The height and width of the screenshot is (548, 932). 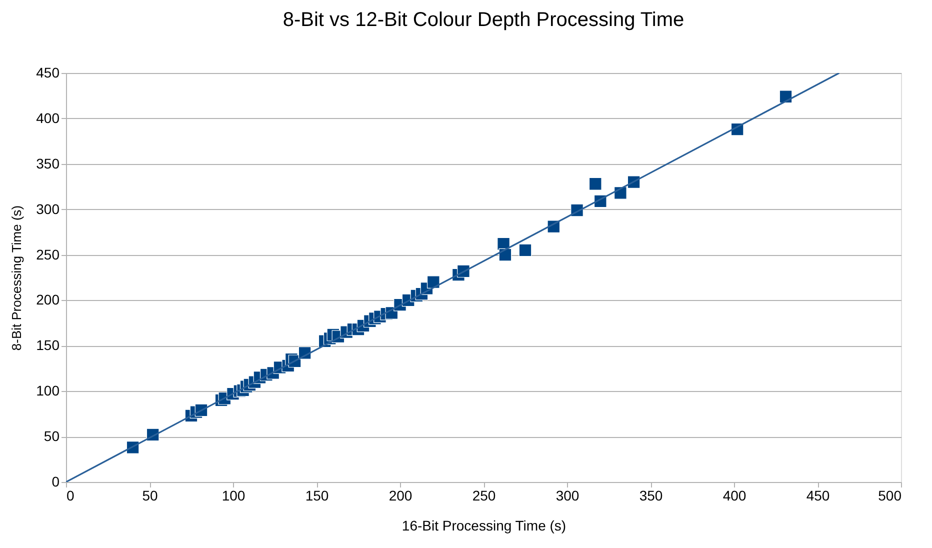 What do you see at coordinates (818, 496) in the screenshot?
I see `x-tick-label: 450` at bounding box center [818, 496].